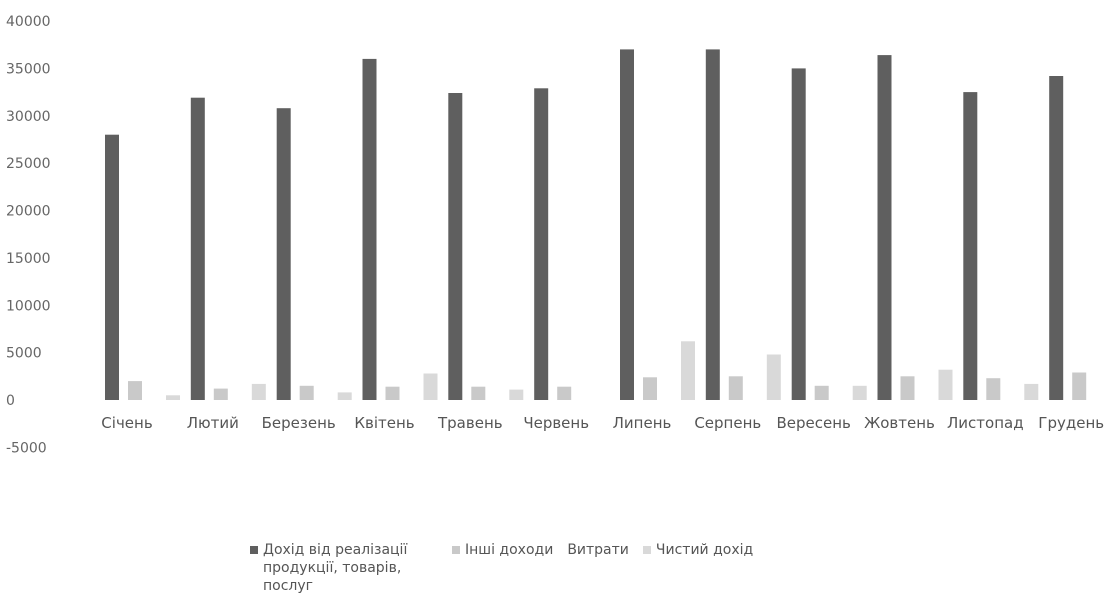 This screenshot has height=595, width=1107. What do you see at coordinates (899, 423) in the screenshot?
I see `x-tick-label: Жовтень` at bounding box center [899, 423].